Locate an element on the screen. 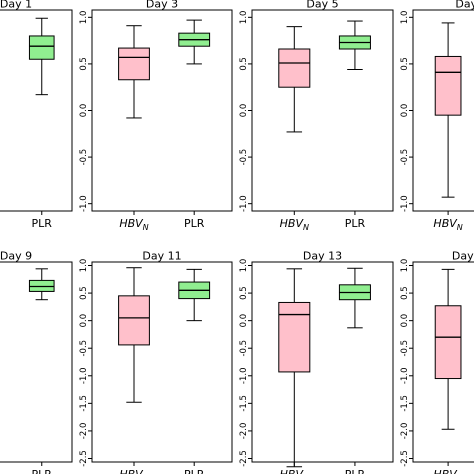  panel-title: Day 5 is located at coordinates (322, 5).